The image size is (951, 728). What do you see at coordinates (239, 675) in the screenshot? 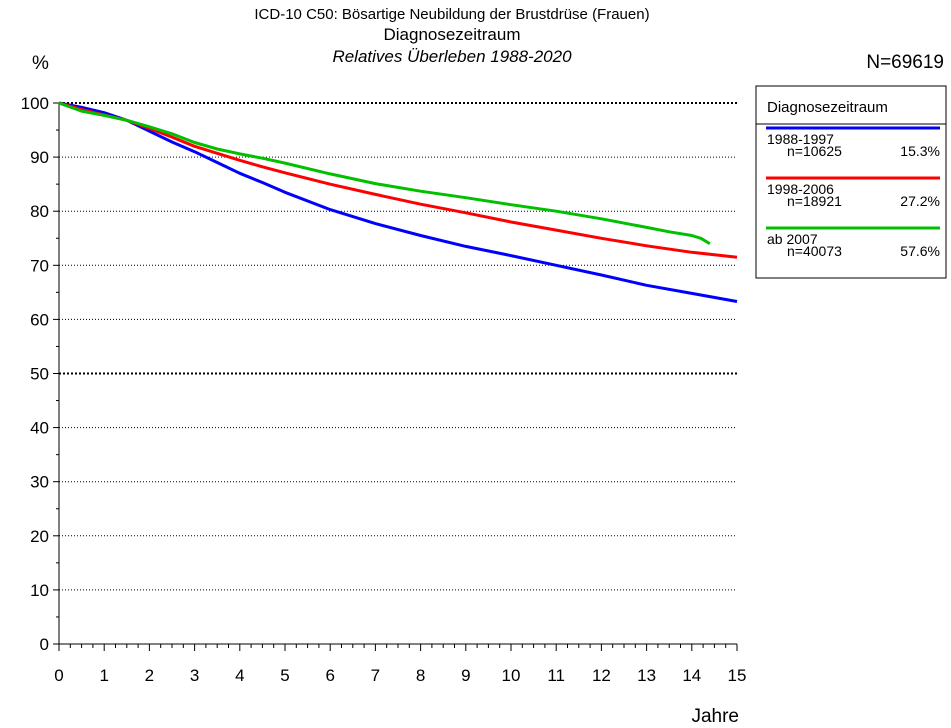
I see `x-tick-label: 4` at bounding box center [239, 675].